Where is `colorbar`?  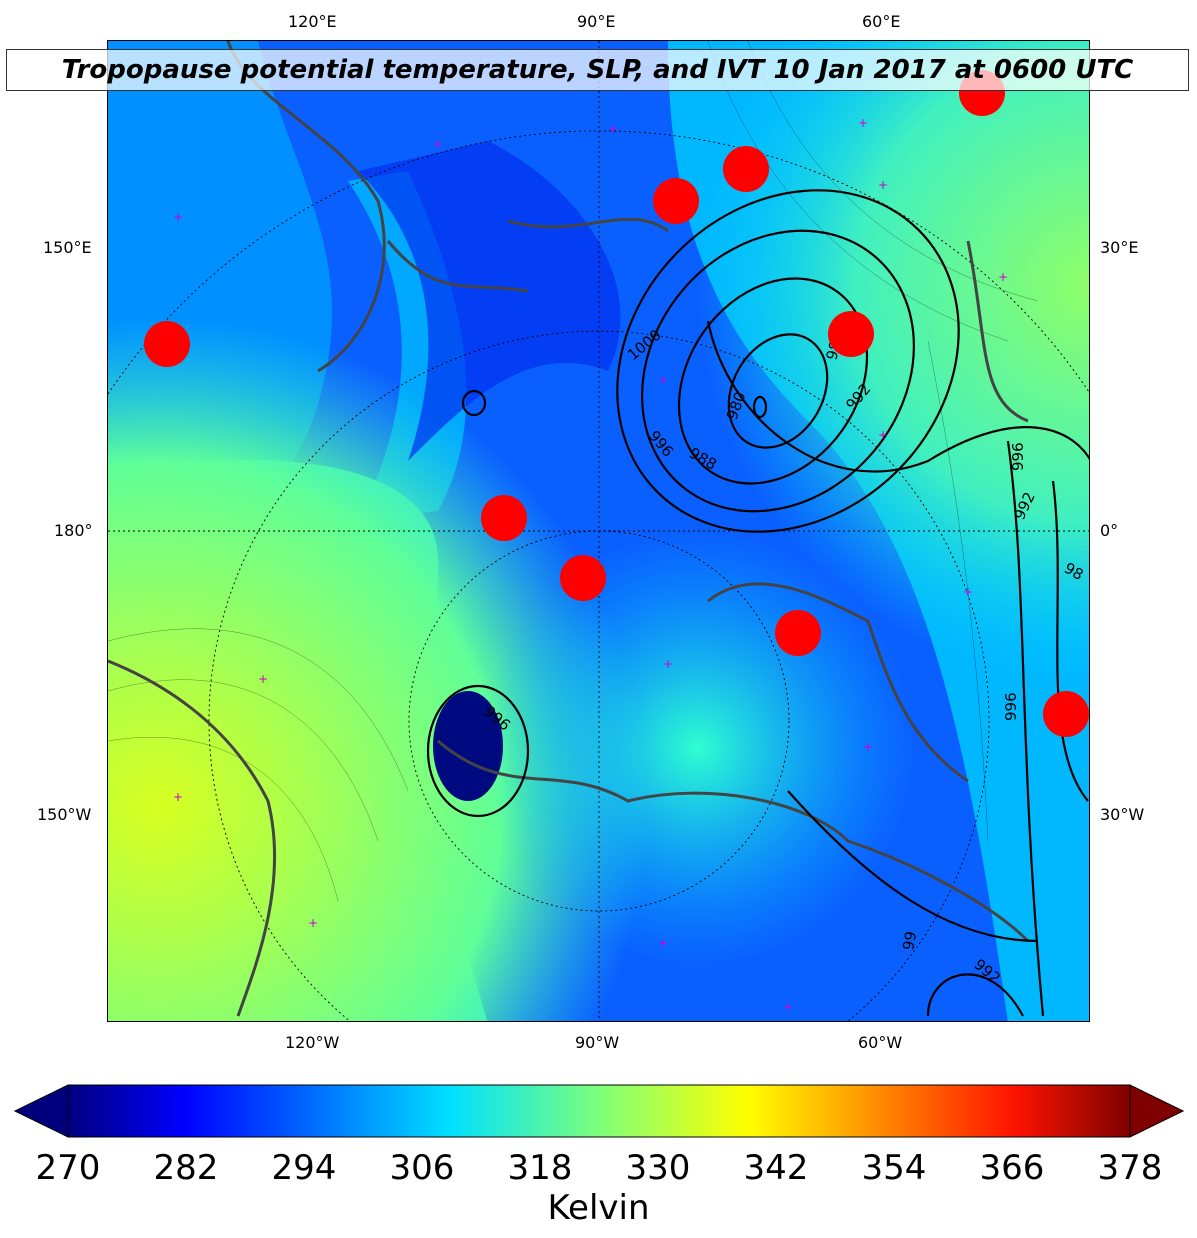
colorbar is located at coordinates (599, 1111).